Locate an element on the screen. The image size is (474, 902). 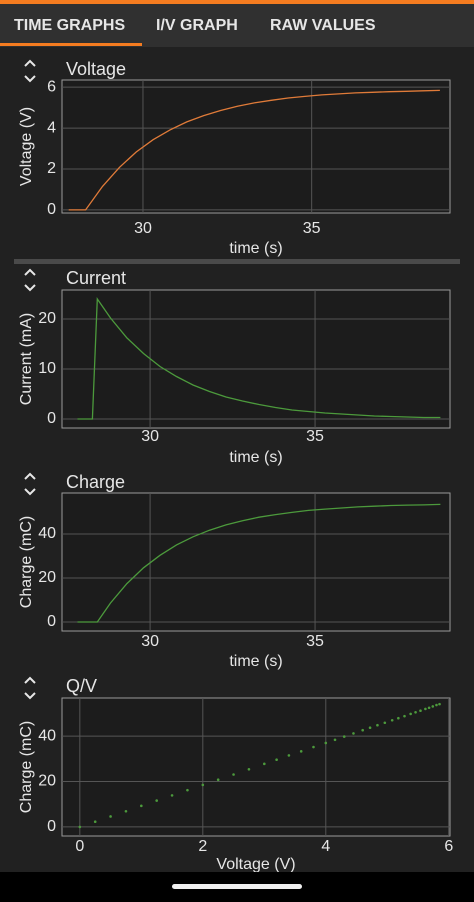
y-axis-label: Current (mA) is located at coordinates (26, 359).